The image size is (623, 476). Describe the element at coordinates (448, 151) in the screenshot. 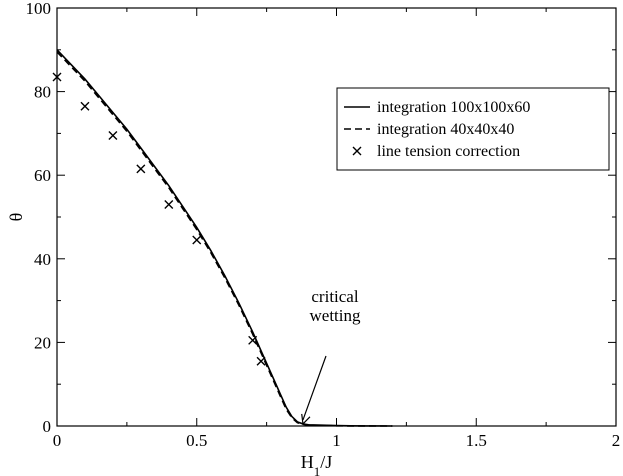

I see `legend-label: line tension correction` at that location.